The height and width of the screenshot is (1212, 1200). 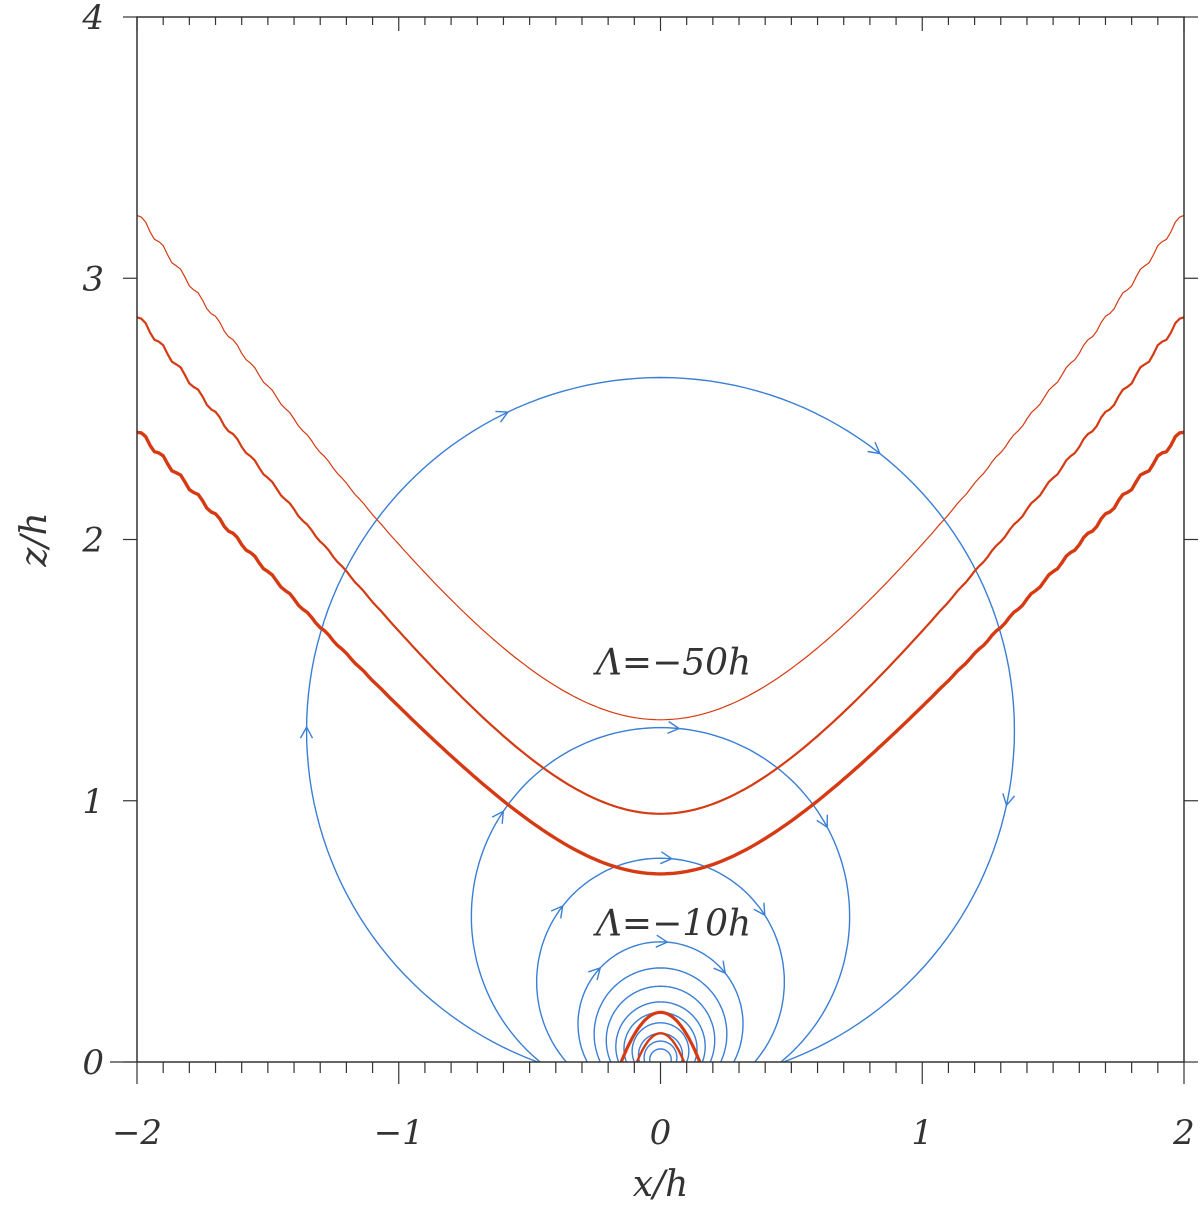 I want to click on y-tick-label: 0, so click(x=93, y=1063).